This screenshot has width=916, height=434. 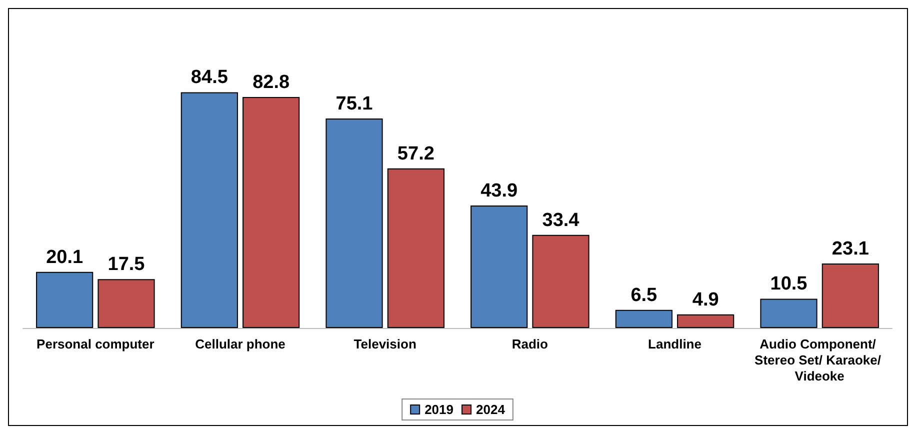 What do you see at coordinates (499, 191) in the screenshot?
I see `data-label: 43.9` at bounding box center [499, 191].